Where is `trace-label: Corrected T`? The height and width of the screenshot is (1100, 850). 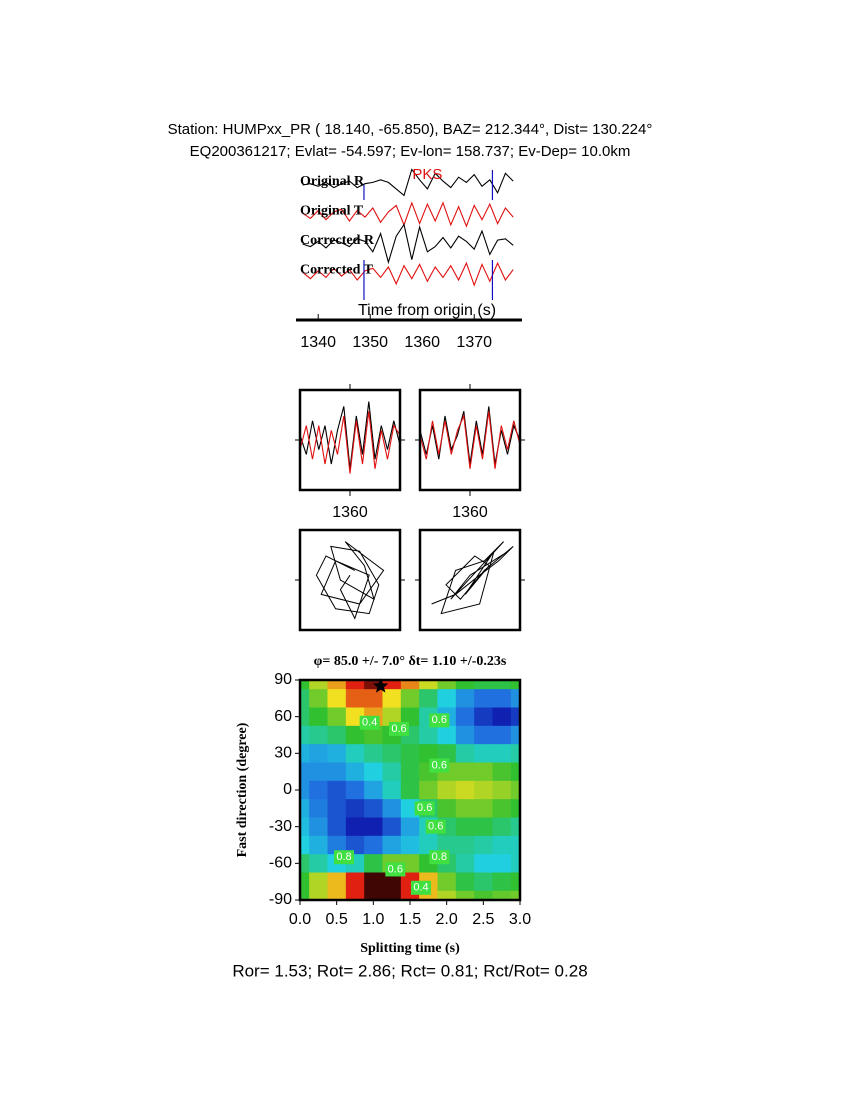 trace-label: Corrected T is located at coordinates (337, 270).